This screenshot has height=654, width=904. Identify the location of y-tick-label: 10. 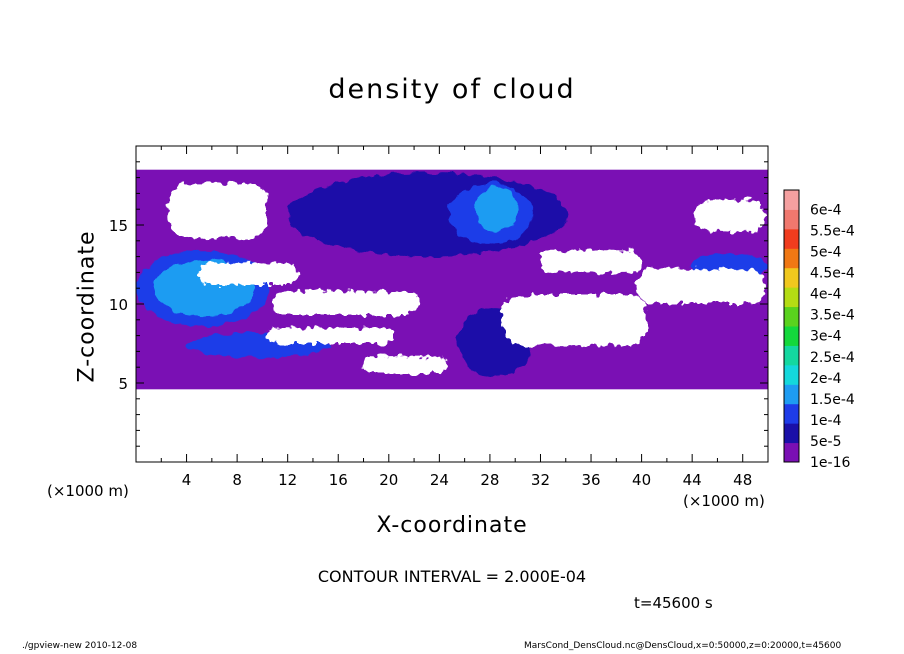
(118, 305).